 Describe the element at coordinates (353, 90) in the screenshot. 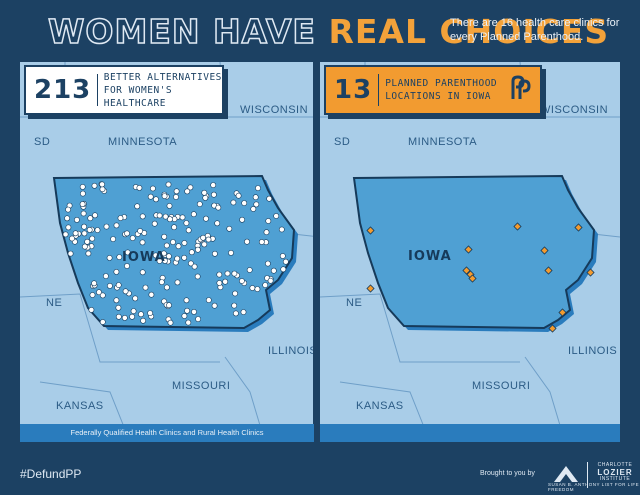

I see `pp-count: 13` at that location.